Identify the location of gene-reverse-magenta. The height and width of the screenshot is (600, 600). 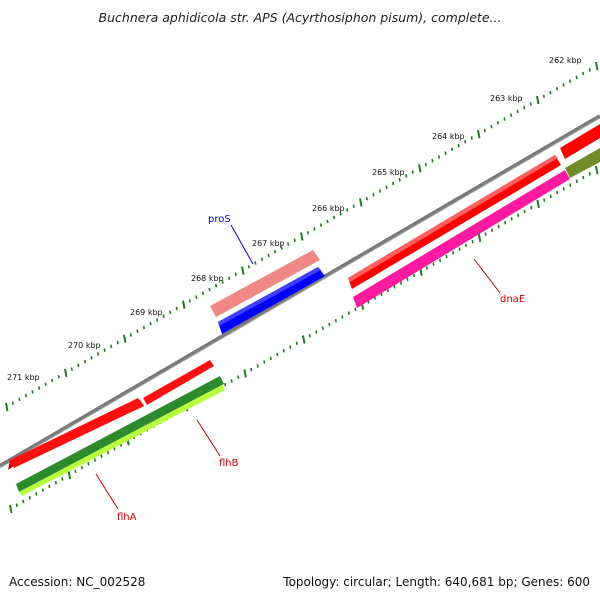
(461, 239).